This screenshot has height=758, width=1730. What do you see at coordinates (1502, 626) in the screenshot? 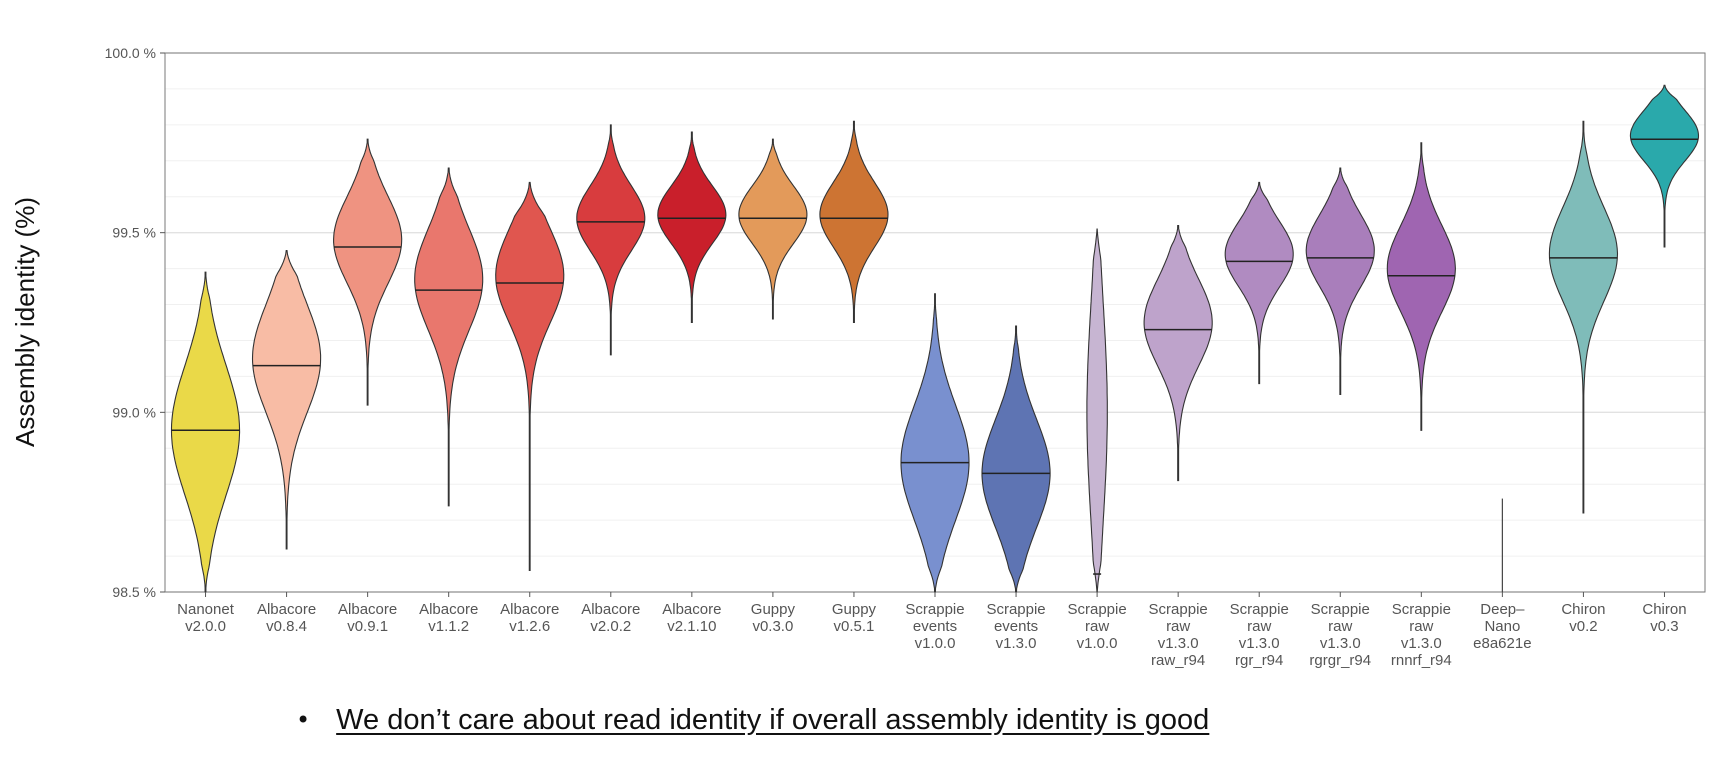
I see `x-category-label: Deep– Nano e8a621e` at bounding box center [1502, 626].